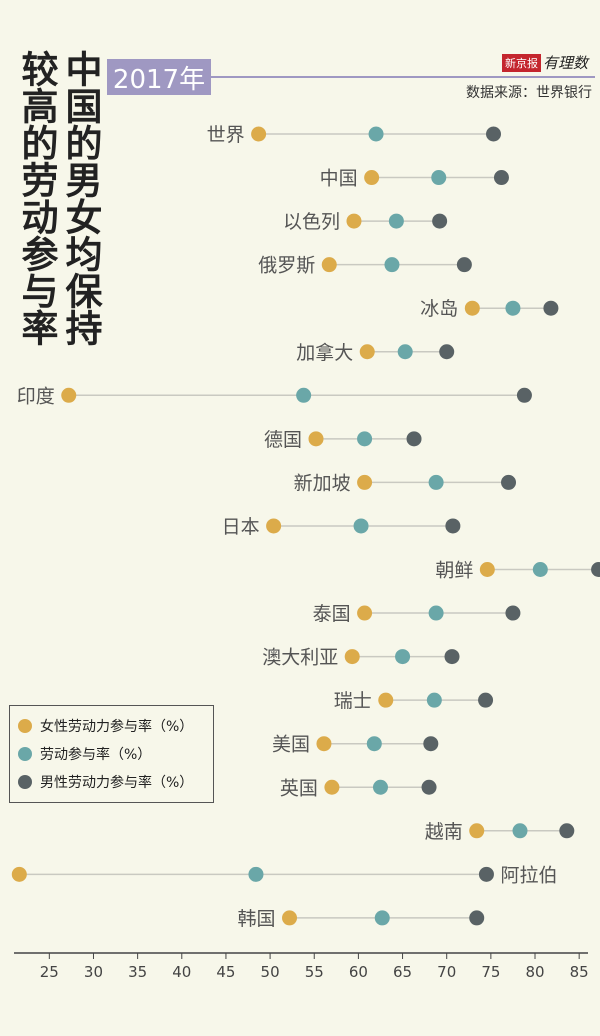 This screenshot has width=600, height=1036. Describe the element at coordinates (286, 266) in the screenshot. I see `category-label: 俄罗斯` at that location.